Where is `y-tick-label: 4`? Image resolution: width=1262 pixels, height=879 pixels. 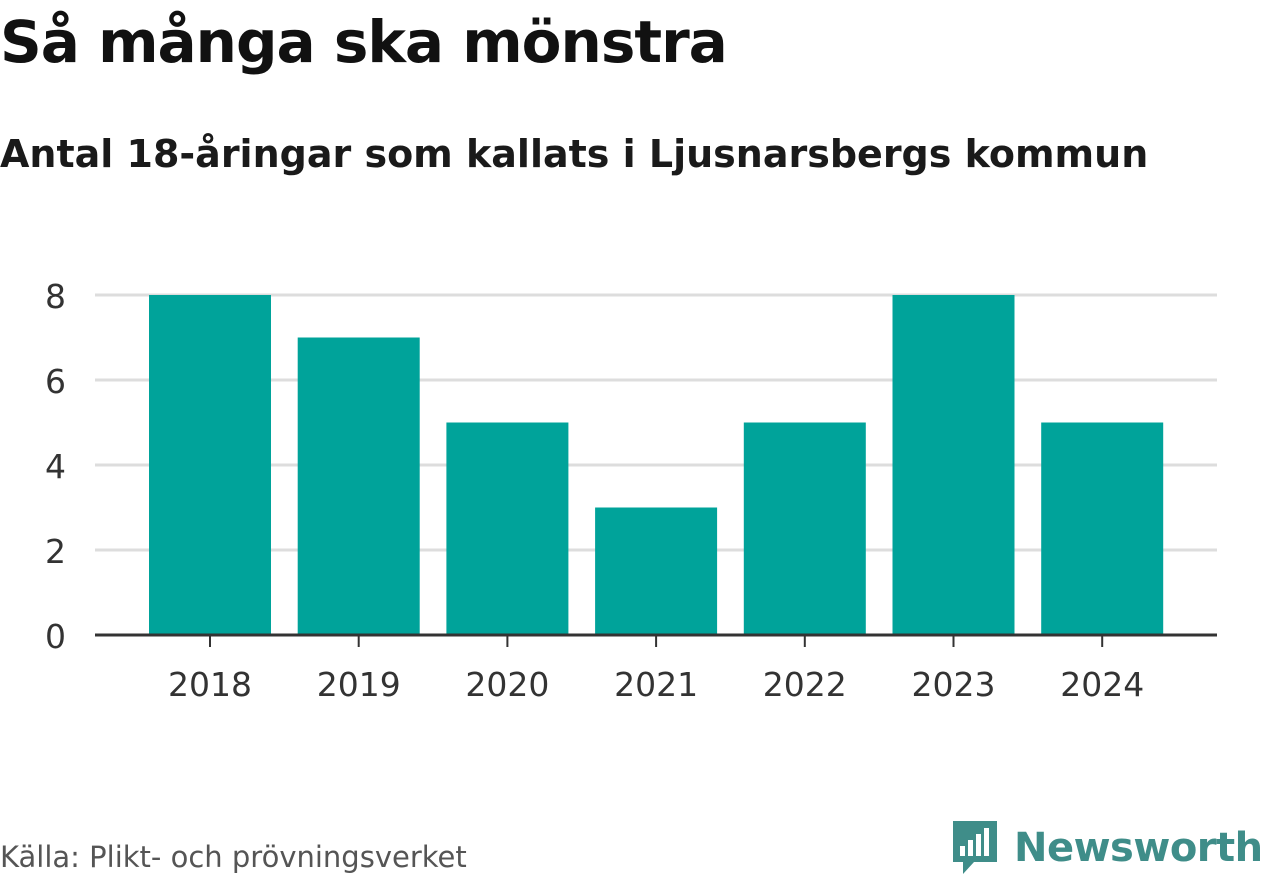 y-tick-label: 4 is located at coordinates (55, 466).